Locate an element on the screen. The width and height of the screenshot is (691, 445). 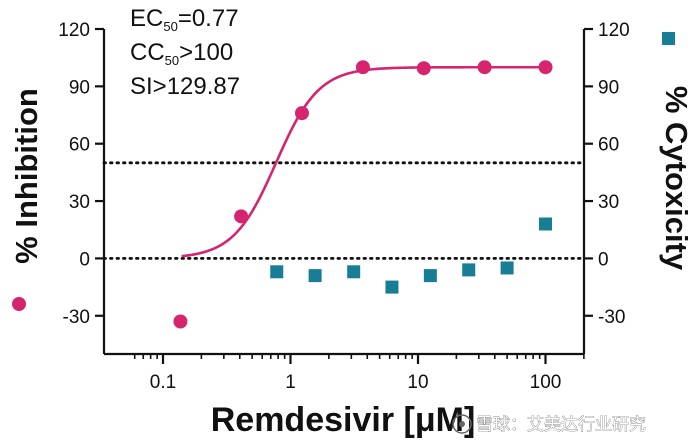
right-y-tick-label: 90 is located at coordinates (608, 87).